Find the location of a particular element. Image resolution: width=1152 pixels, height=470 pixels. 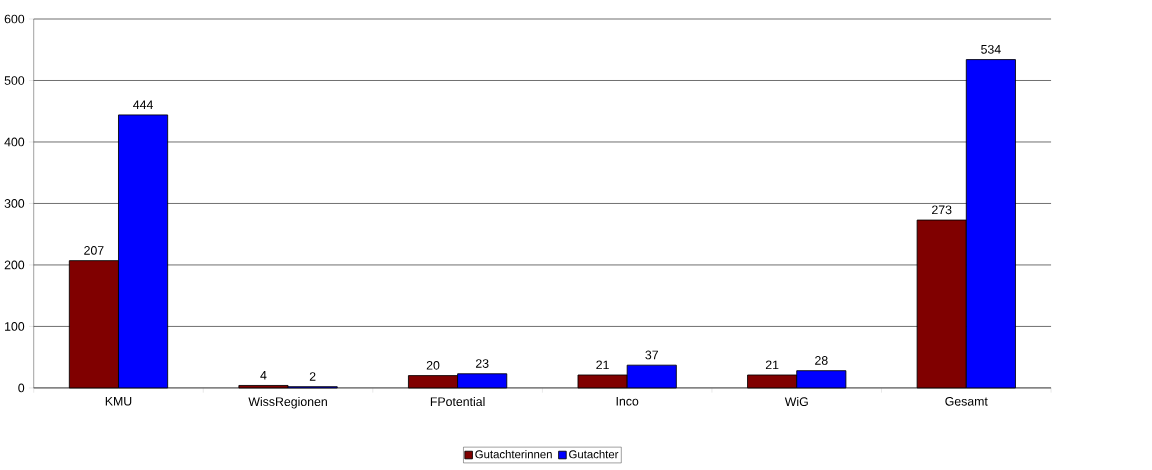

y-tick-label: 200 is located at coordinates (14, 265).